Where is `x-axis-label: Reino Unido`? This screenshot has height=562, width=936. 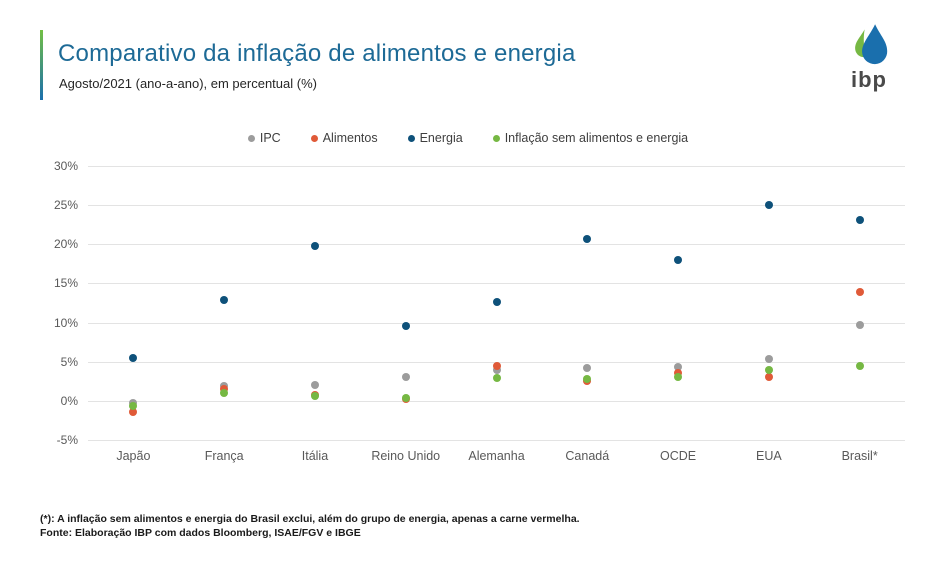 x-axis-label: Reino Unido is located at coordinates (406, 456).